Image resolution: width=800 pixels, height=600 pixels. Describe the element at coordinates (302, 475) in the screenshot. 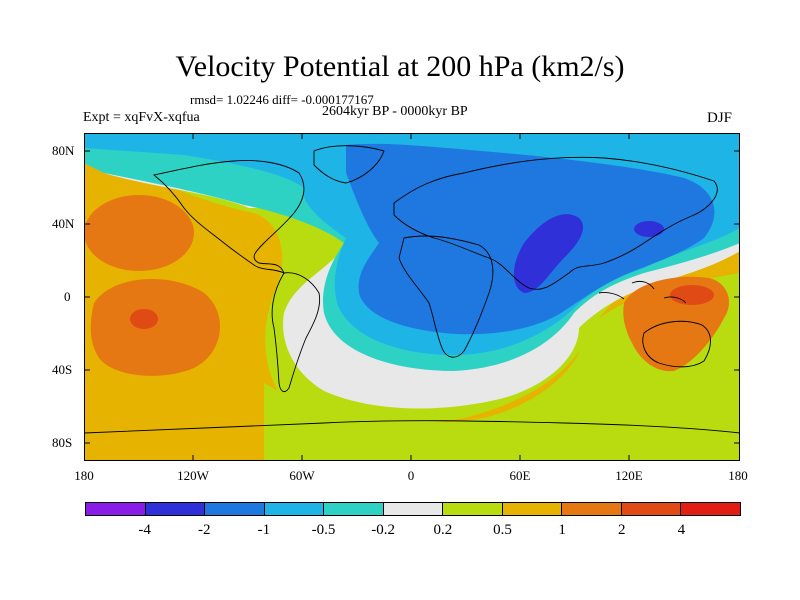

I see `lon-label: 60W` at that location.